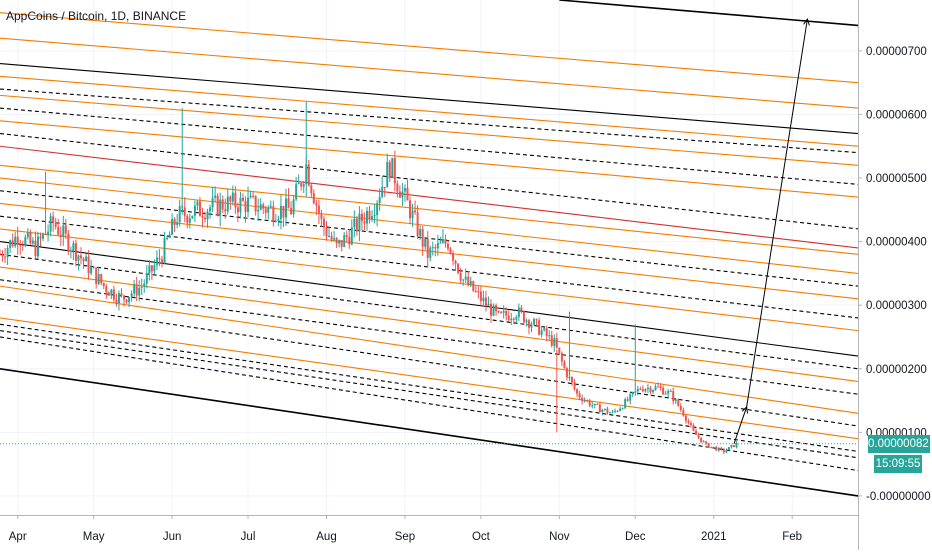  What do you see at coordinates (18, 537) in the screenshot?
I see `time-axis-label: Apr` at bounding box center [18, 537].